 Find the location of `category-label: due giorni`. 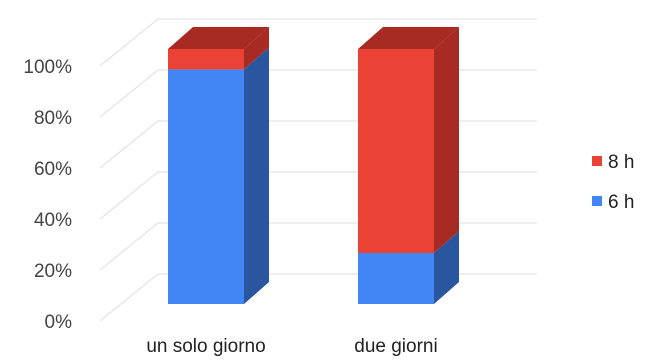

category-label: due giorni is located at coordinates (395, 346).